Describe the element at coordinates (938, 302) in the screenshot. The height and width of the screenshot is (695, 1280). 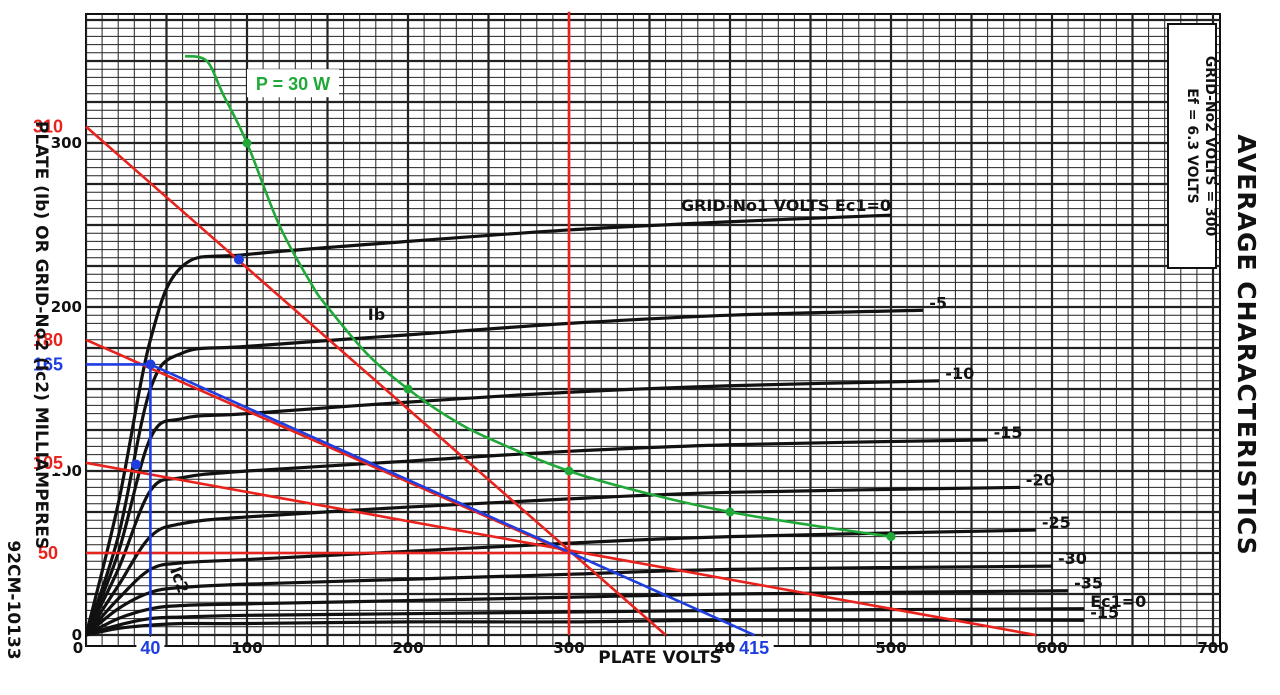
I see `grid-curve-label: -5` at that location.